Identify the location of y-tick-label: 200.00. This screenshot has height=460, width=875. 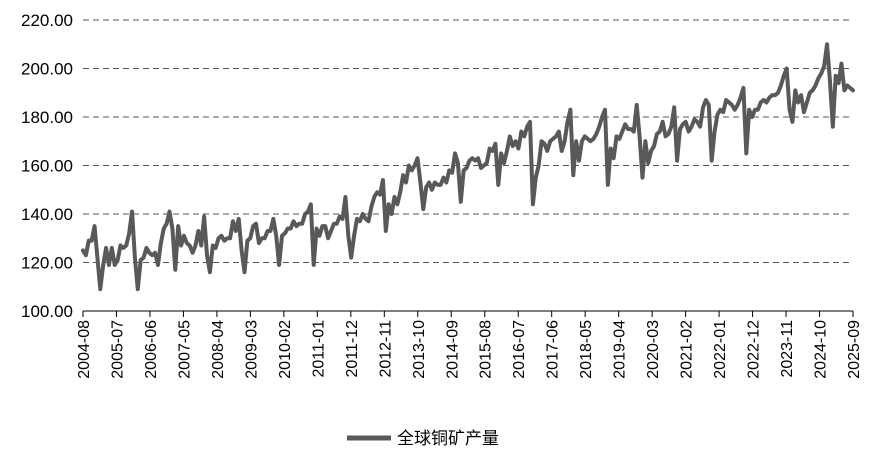
(47, 69).